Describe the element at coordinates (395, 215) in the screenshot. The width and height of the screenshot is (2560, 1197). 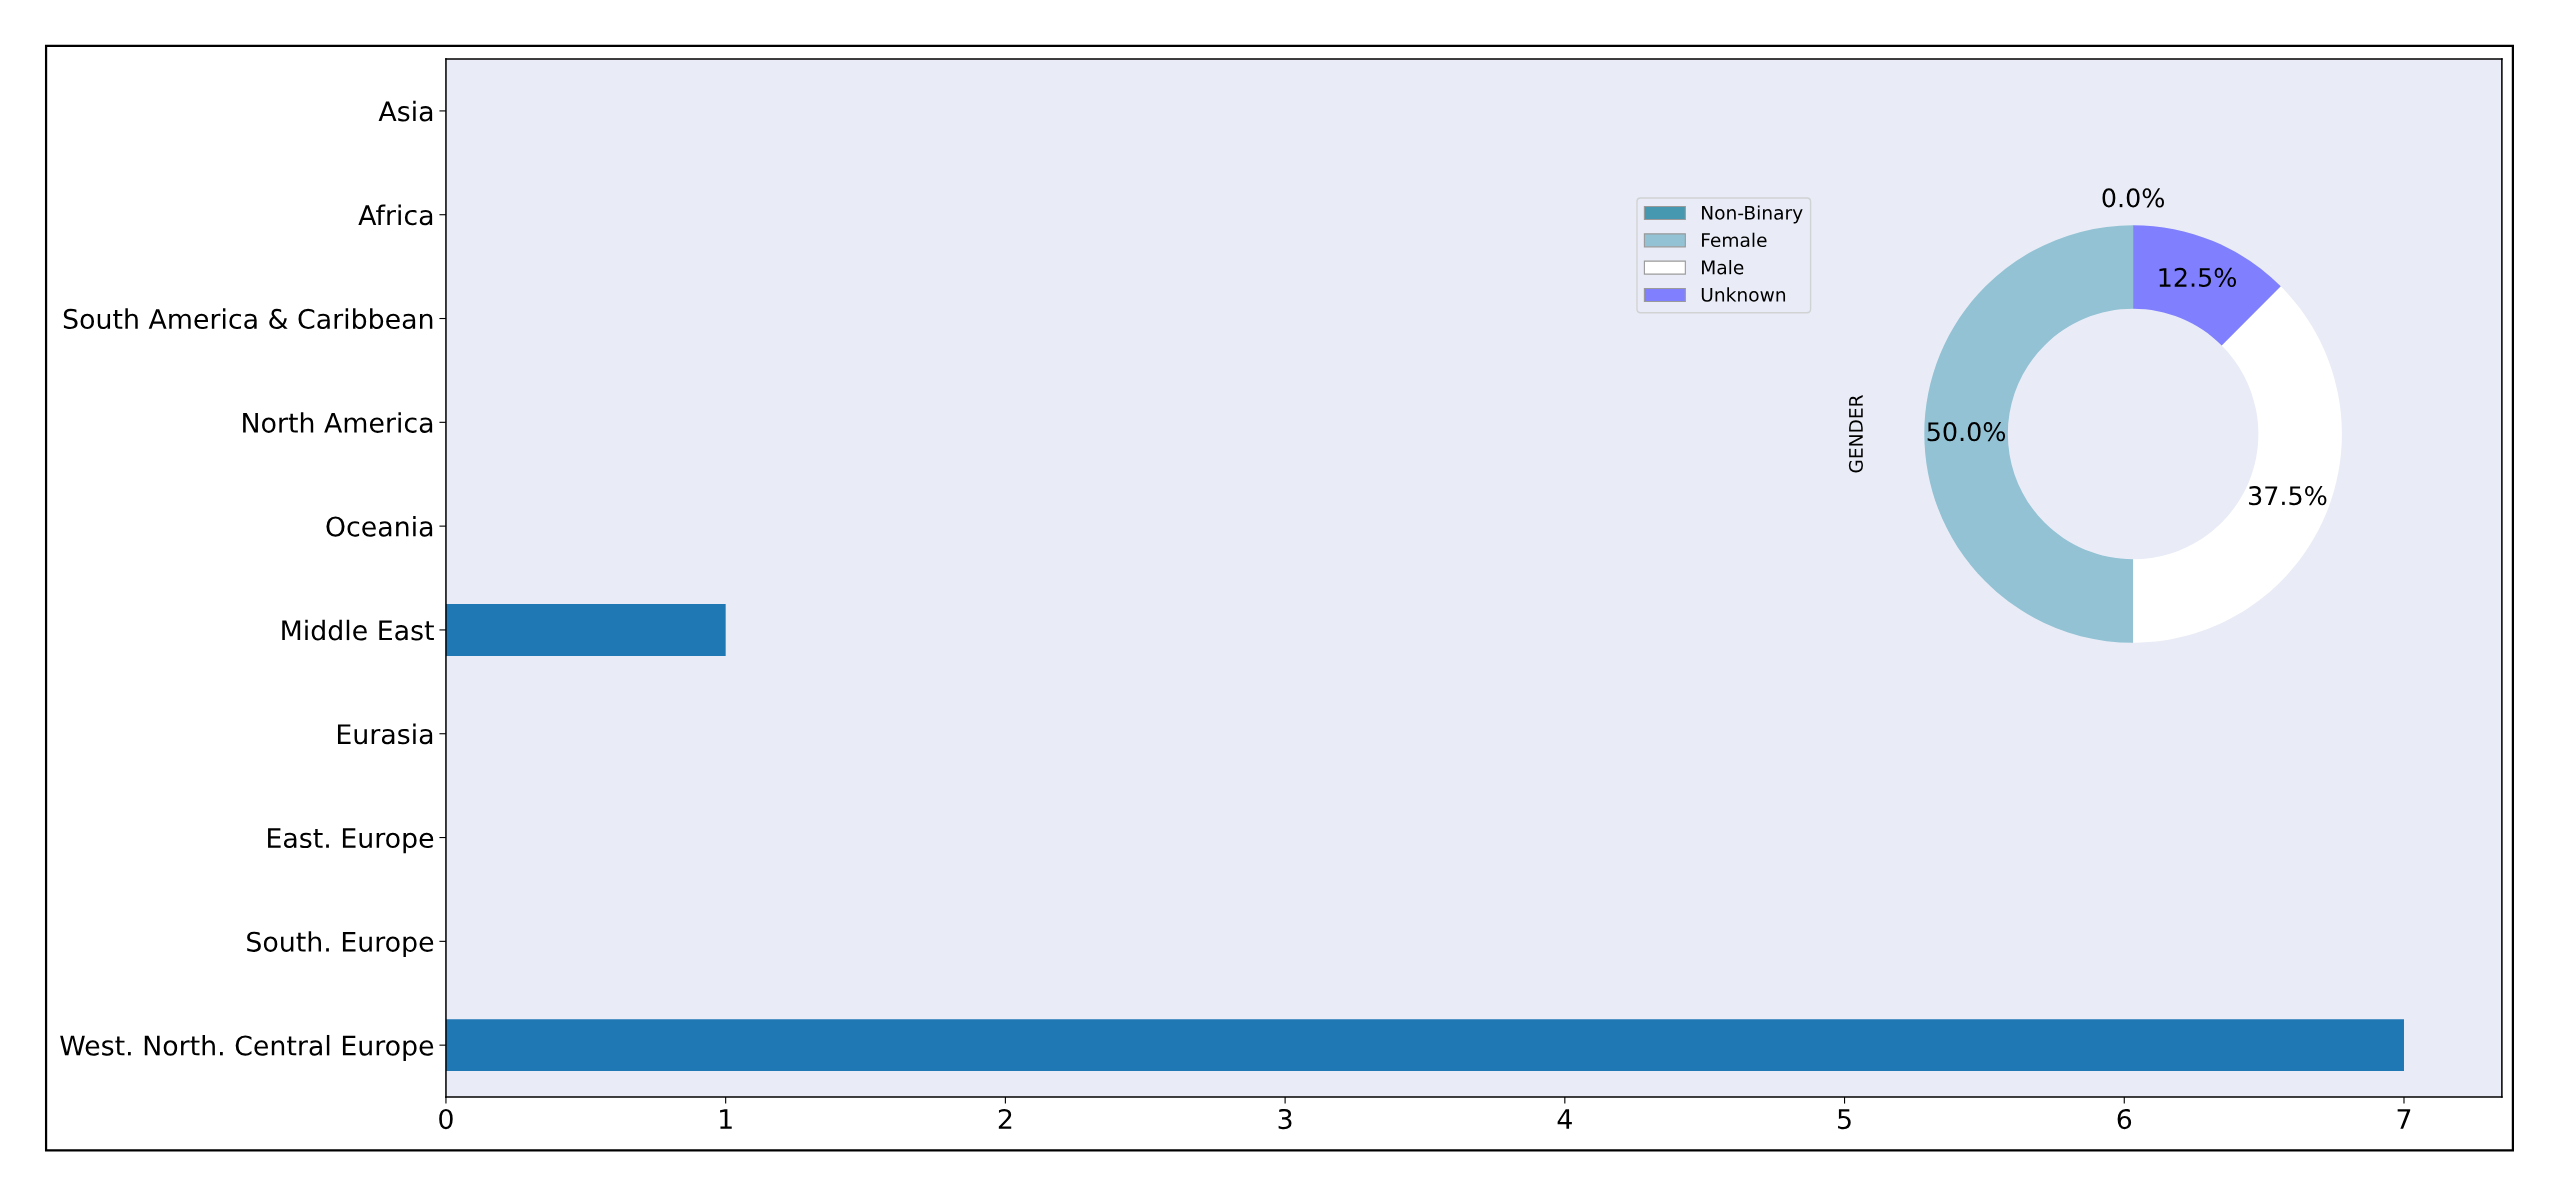
I see `y-tick-label: Africa` at that location.